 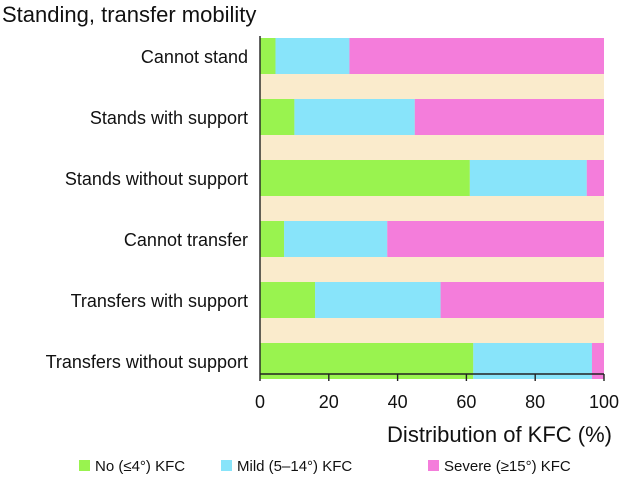 What do you see at coordinates (398, 402) in the screenshot?
I see `x-tick-label: 40` at bounding box center [398, 402].